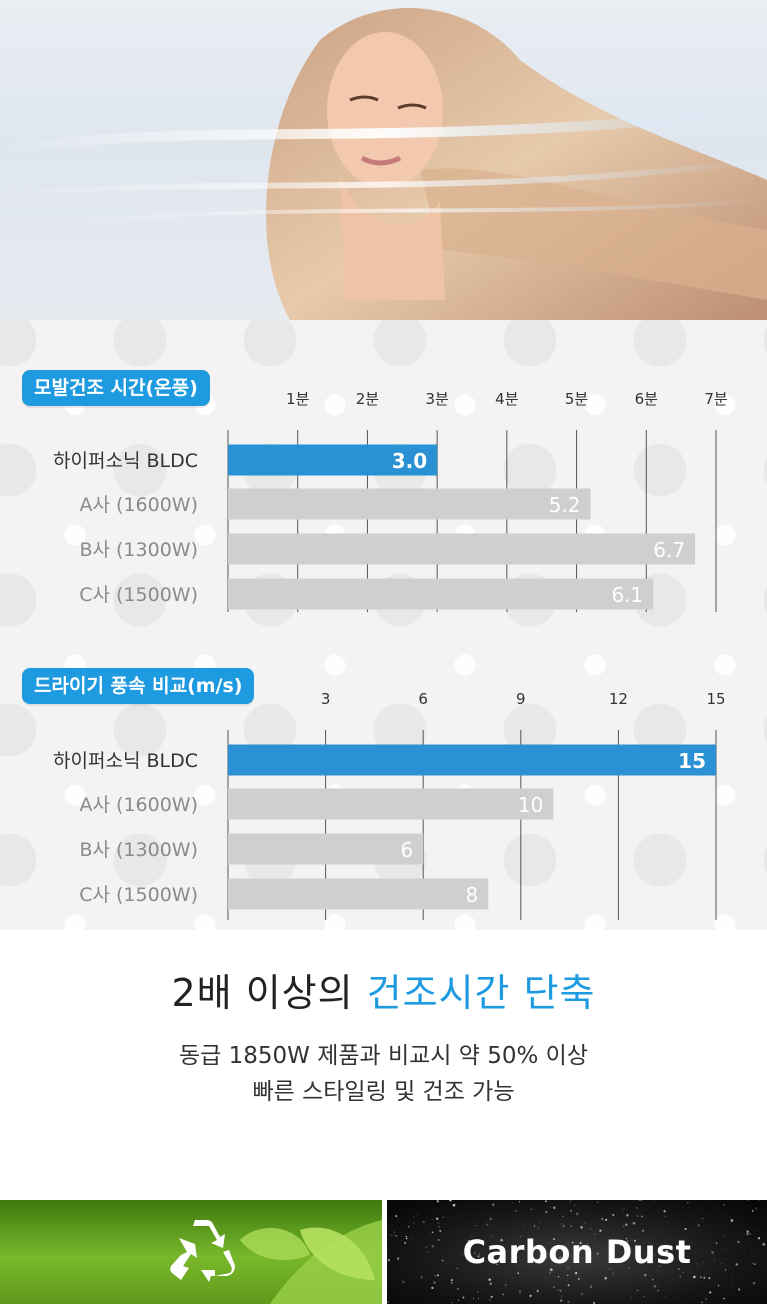  I want to click on carbon-dust-label: Carbon Dust, so click(577, 1252).